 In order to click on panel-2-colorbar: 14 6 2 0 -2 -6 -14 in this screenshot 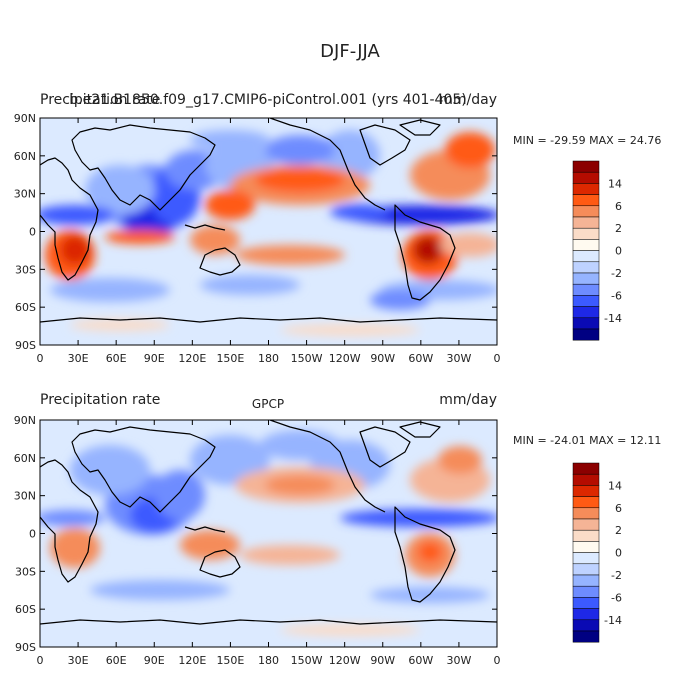, I will do `click(597, 552)`.